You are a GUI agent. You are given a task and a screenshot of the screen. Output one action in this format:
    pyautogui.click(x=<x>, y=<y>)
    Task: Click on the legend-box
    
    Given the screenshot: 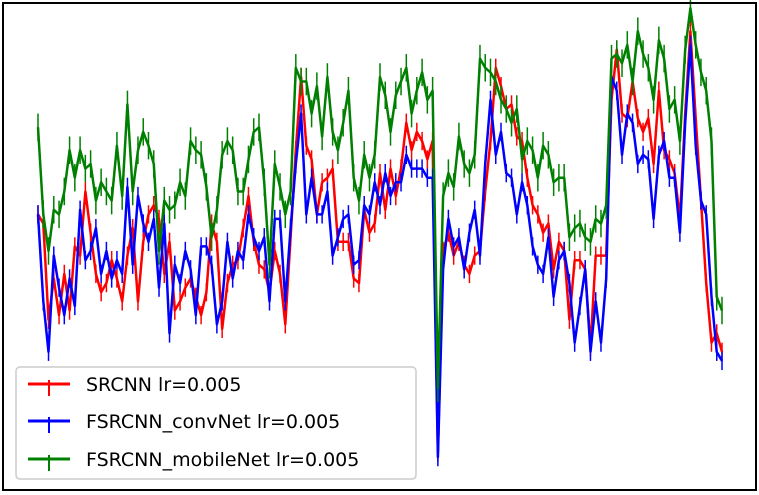 What is the action you would take?
    pyautogui.click(x=216, y=423)
    